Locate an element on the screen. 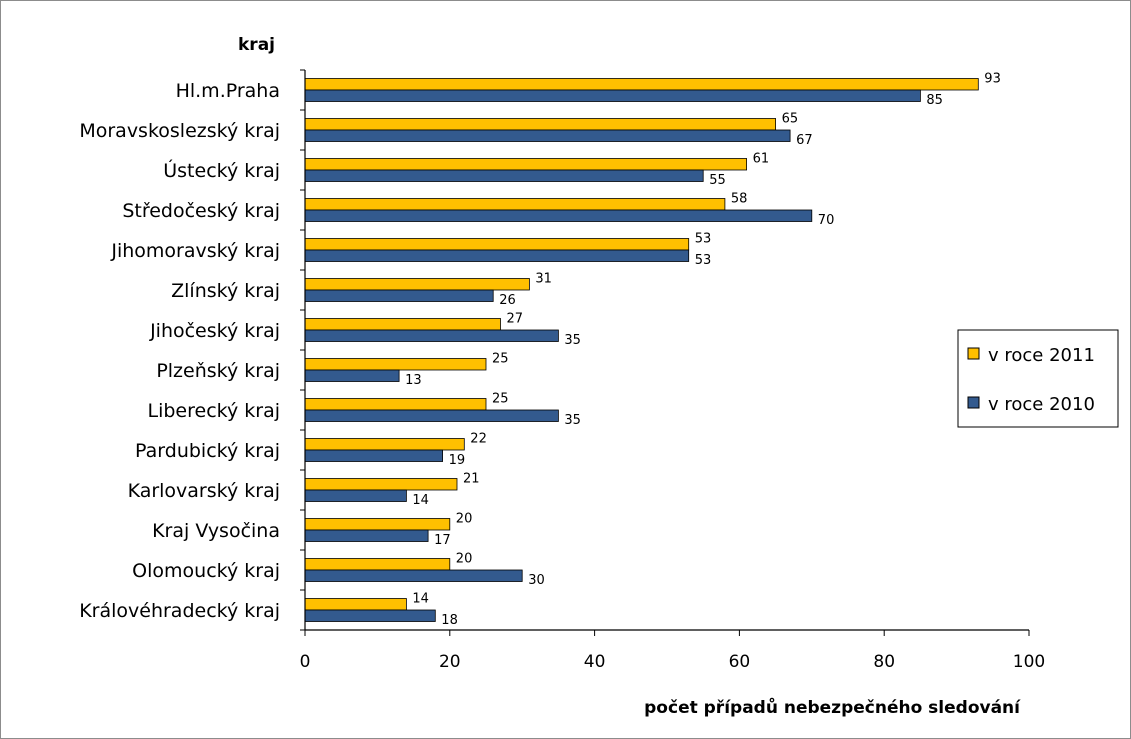 This screenshot has width=1131, height=739. category-label: Moravskoslezský kraj is located at coordinates (179, 131).